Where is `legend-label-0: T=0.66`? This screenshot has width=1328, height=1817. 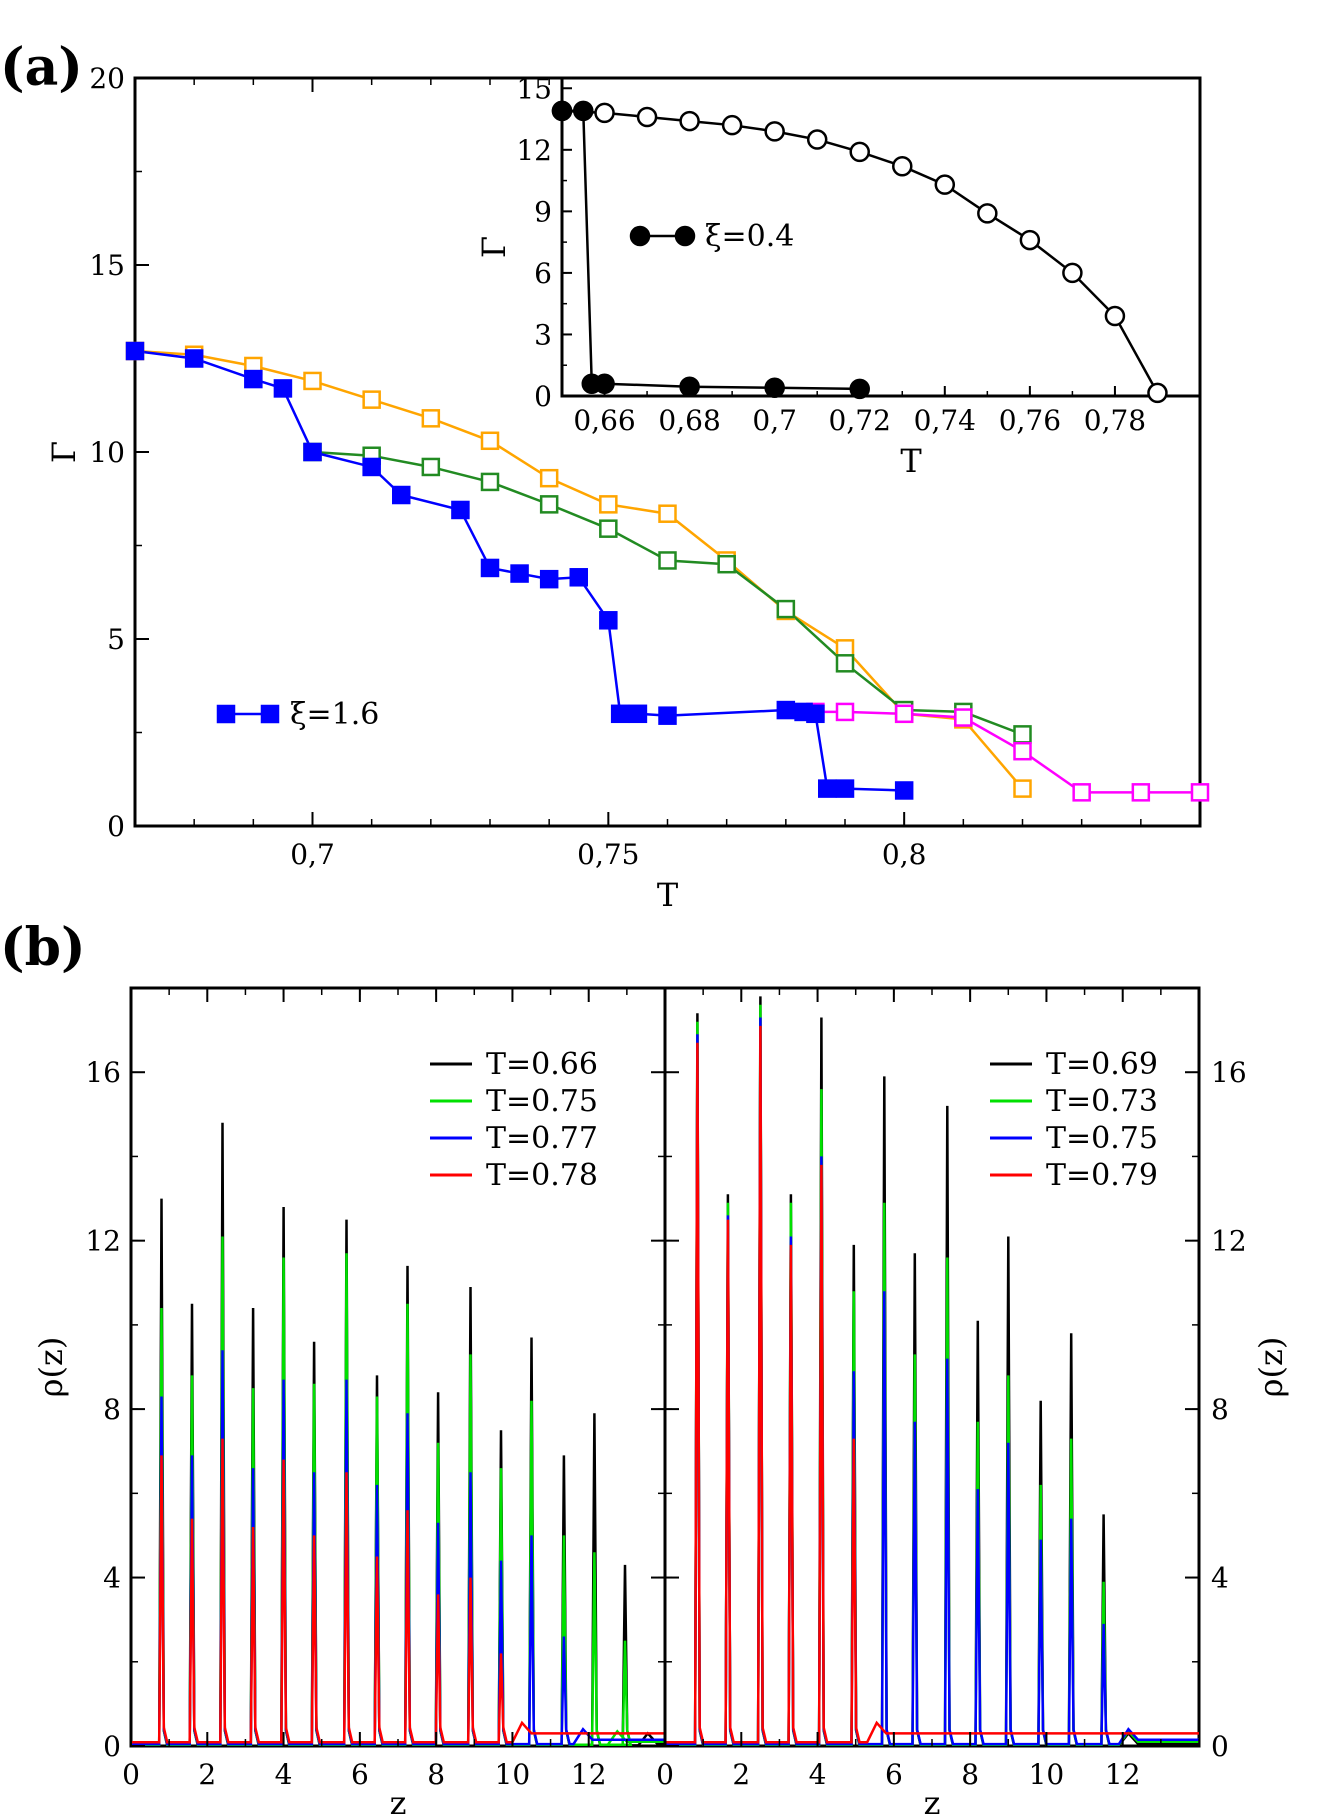 legend-label-0: T=0.66 is located at coordinates (542, 1064).